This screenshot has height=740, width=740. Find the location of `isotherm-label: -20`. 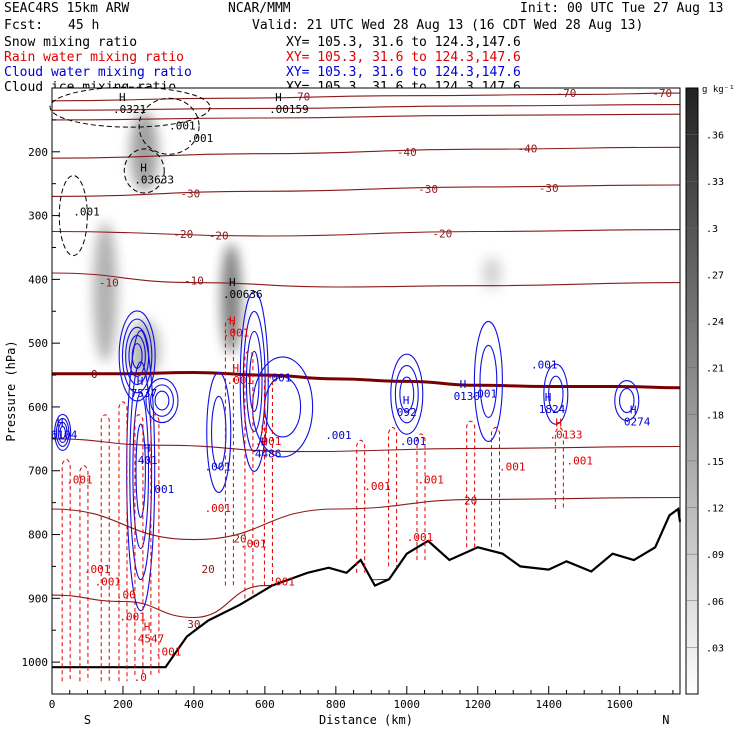

isotherm-label: -20 is located at coordinates (442, 233).